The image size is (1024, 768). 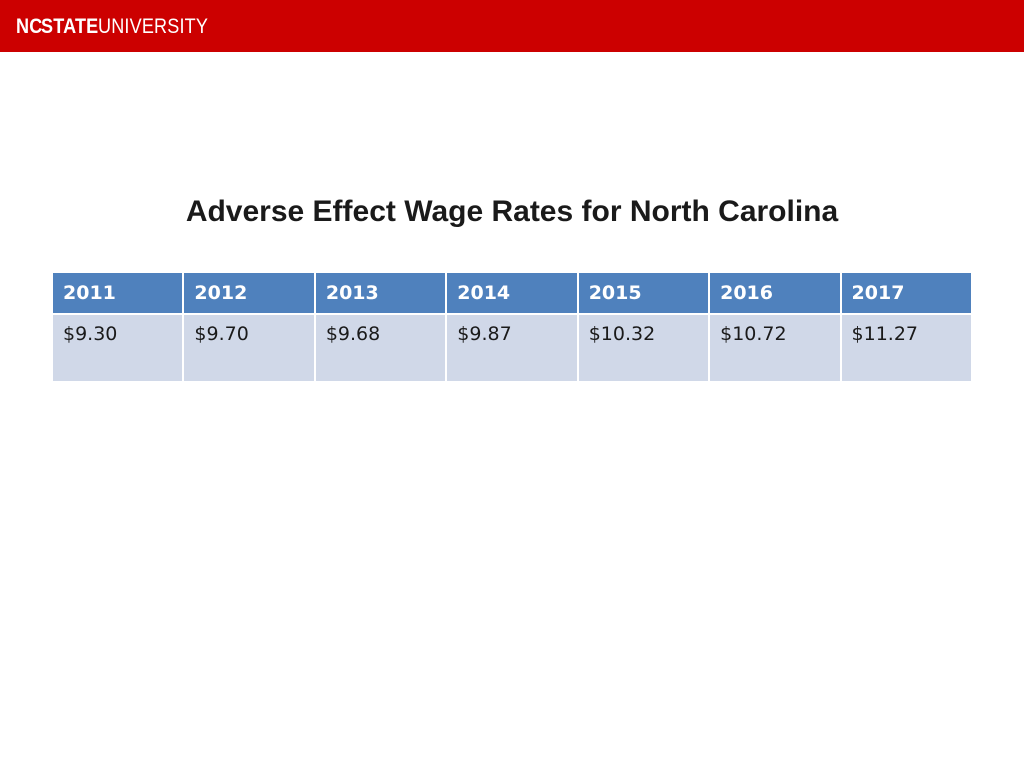 I want to click on table-cell: $10.72, so click(x=775, y=348).